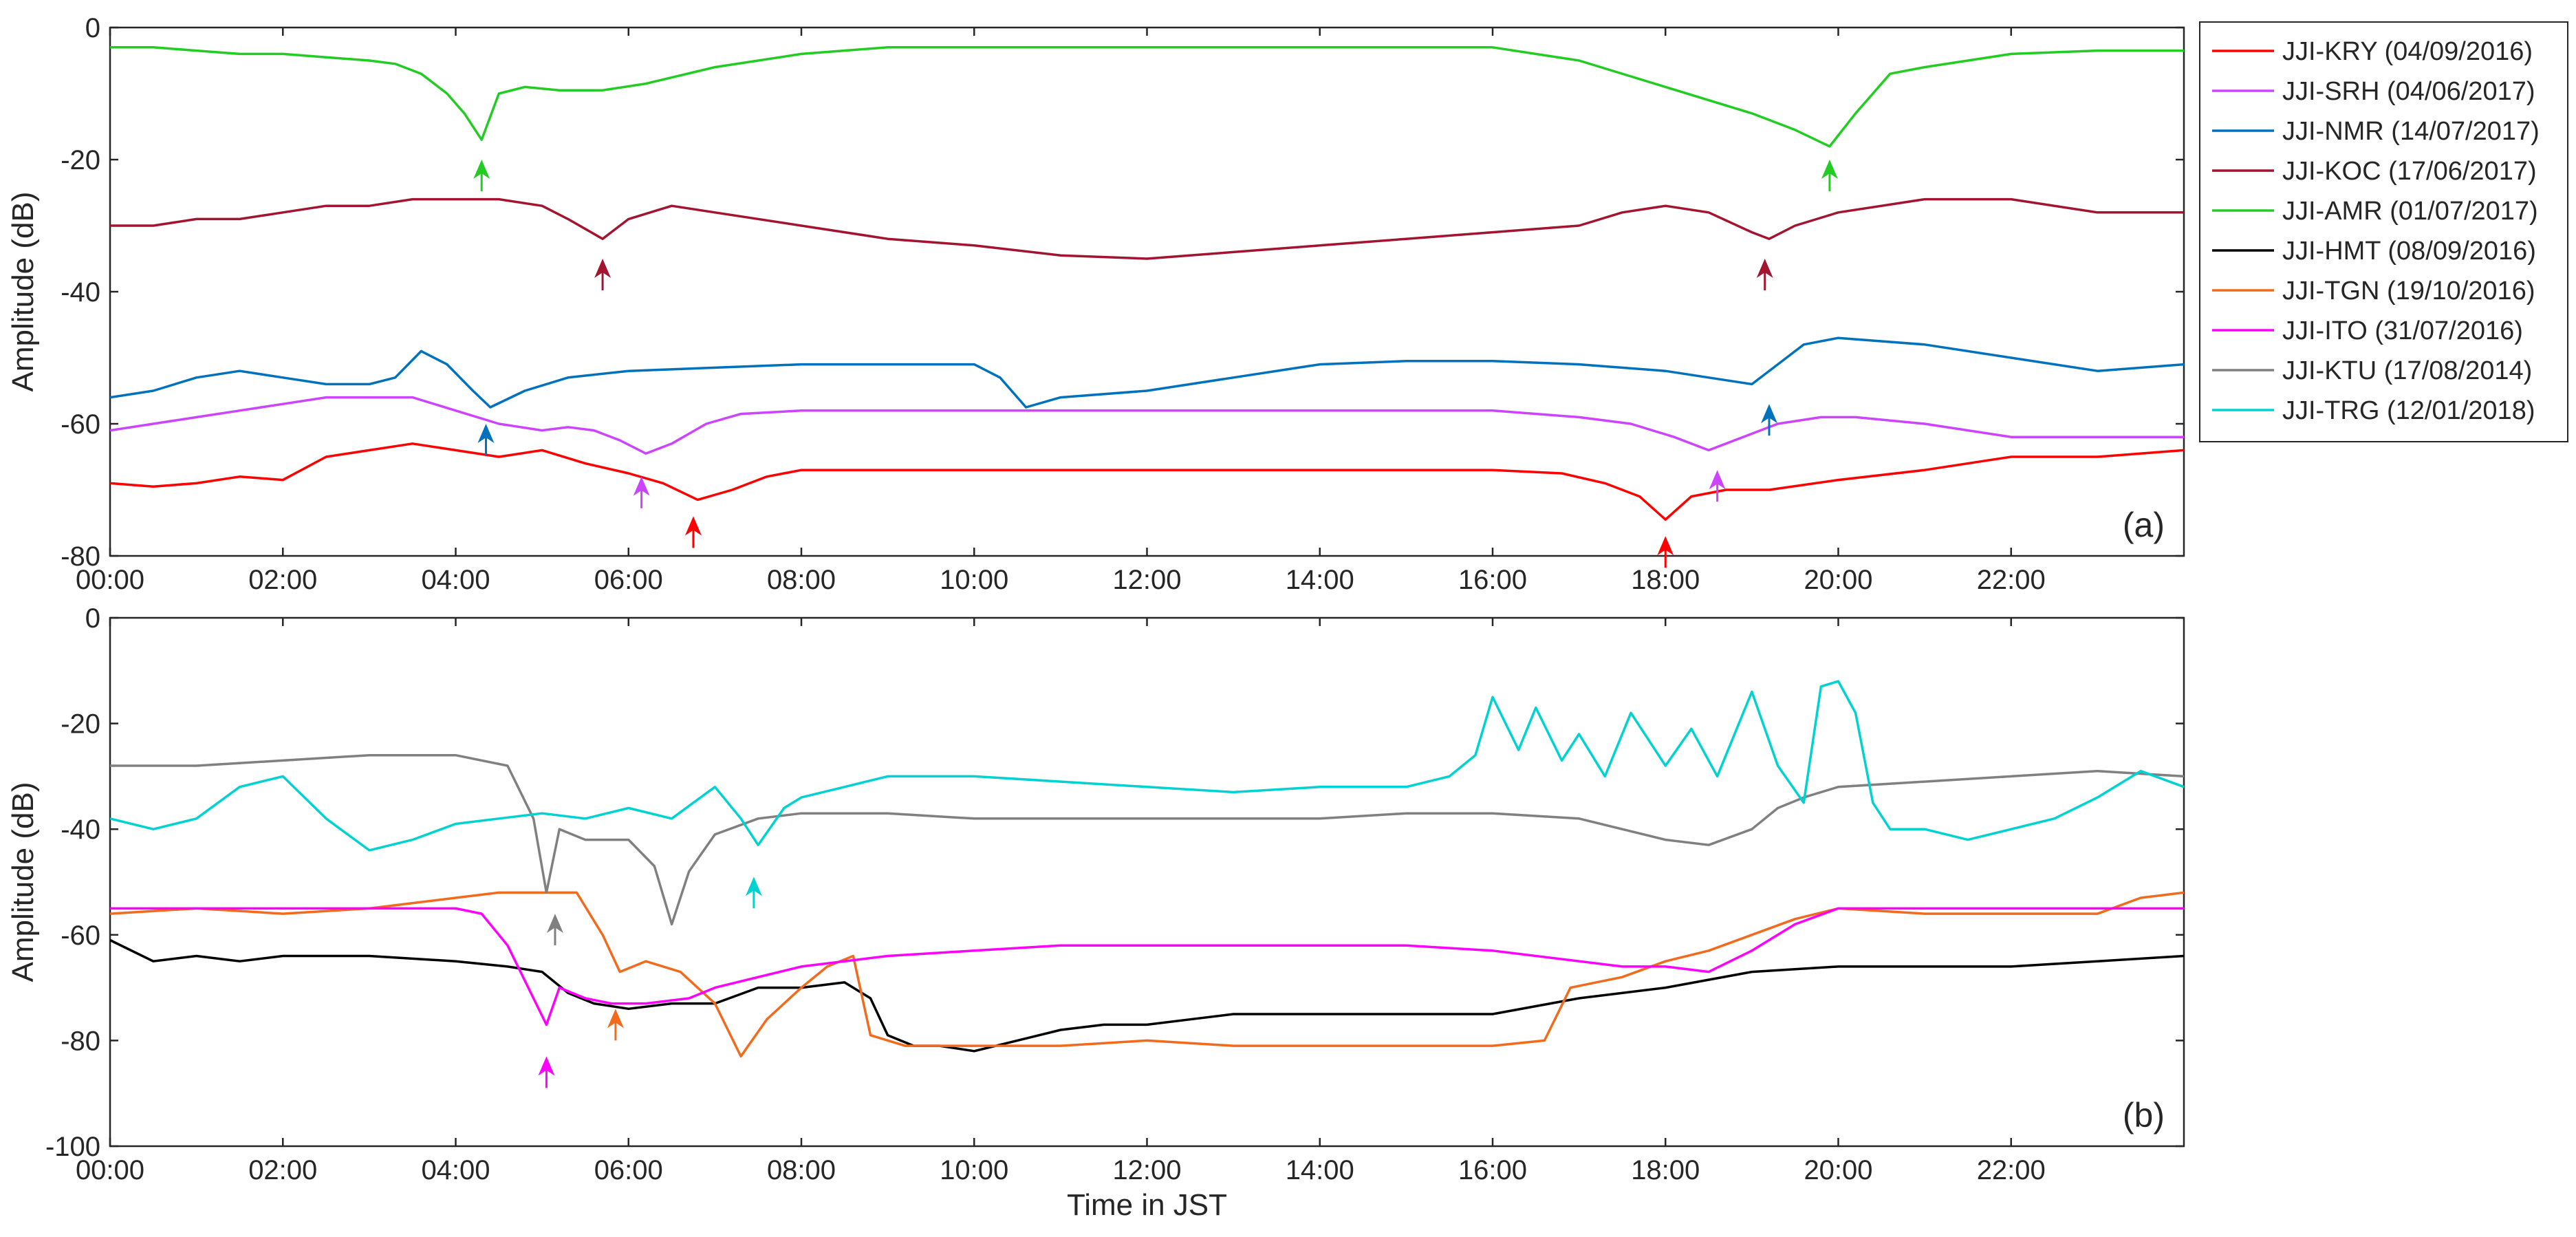  What do you see at coordinates (2144, 1115) in the screenshot?
I see `panel-label: (b)` at bounding box center [2144, 1115].